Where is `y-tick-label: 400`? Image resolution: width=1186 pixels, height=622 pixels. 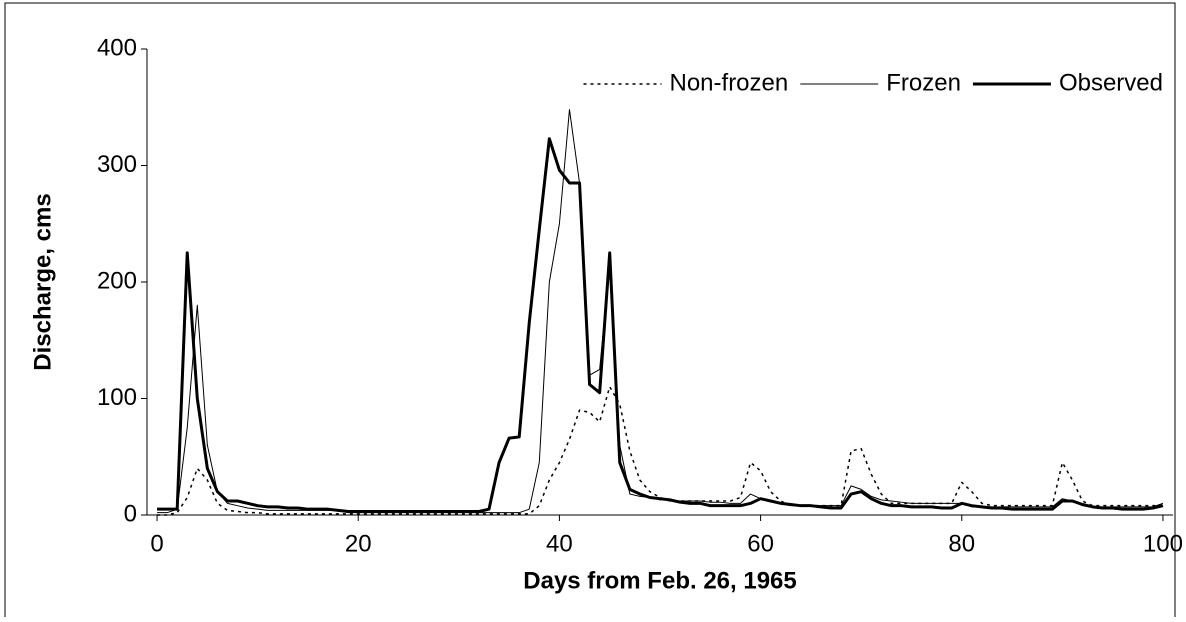 y-tick-label: 400 is located at coordinates (117, 47).